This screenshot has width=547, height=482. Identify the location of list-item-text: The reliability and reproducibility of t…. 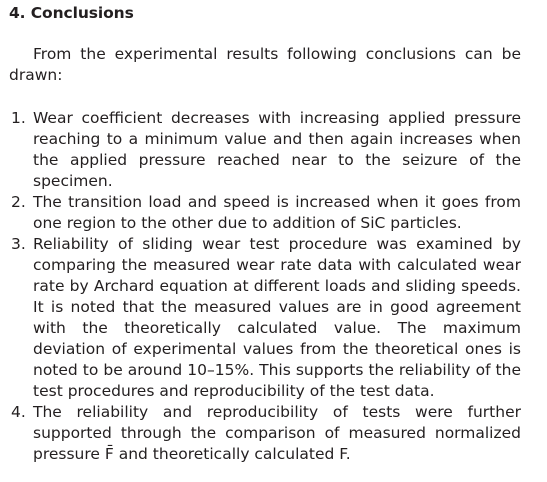
(277, 433).